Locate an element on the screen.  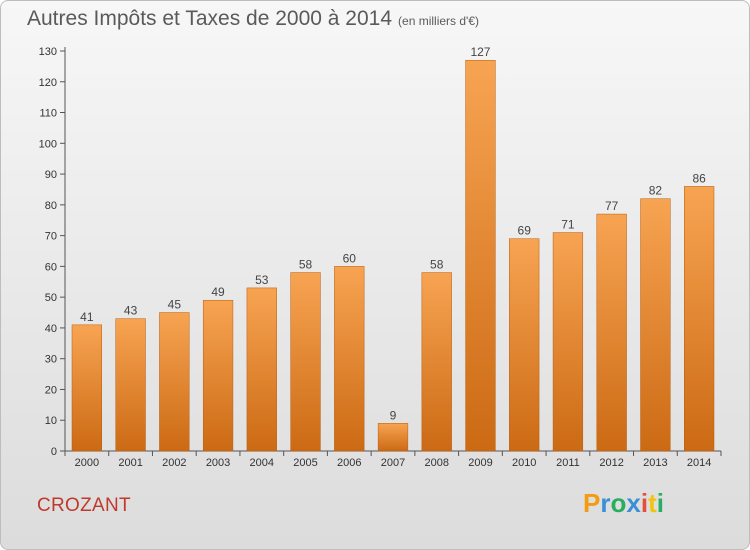
bar-value-label: 86 is located at coordinates (699, 178).